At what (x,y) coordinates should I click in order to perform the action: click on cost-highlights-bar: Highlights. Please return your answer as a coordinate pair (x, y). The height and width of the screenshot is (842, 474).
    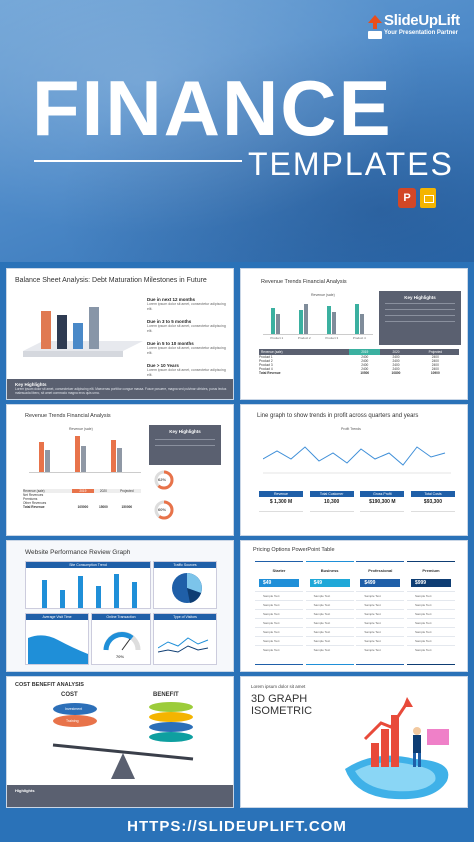
    Looking at the image, I should click on (120, 796).